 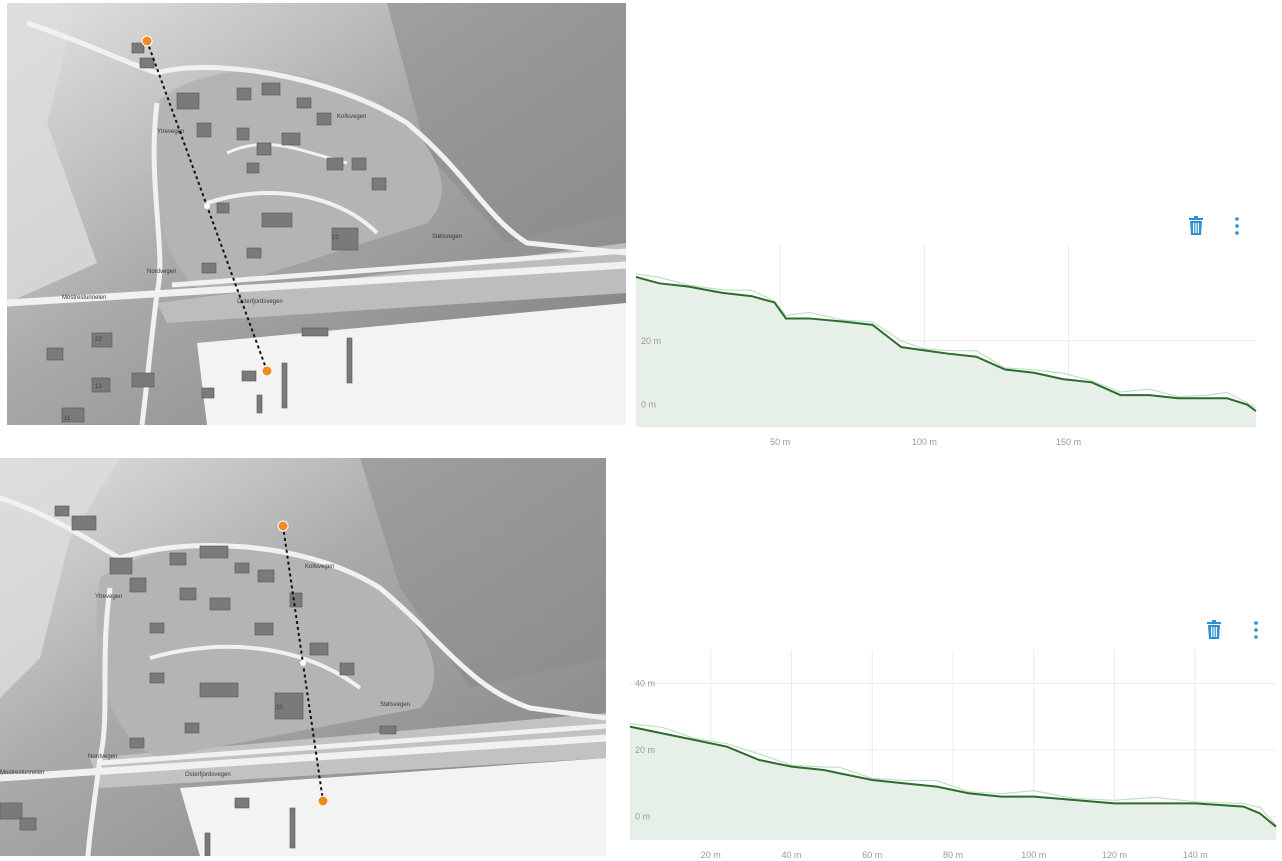 What do you see at coordinates (953, 855) in the screenshot?
I see `x-tick-label: 80 m` at bounding box center [953, 855].